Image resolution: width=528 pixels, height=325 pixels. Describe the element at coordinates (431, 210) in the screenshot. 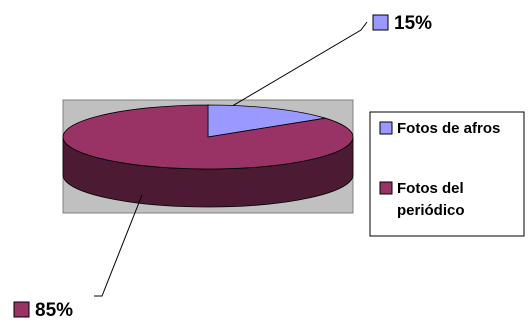

I see `legend-label-1-line-1: periódico` at that location.